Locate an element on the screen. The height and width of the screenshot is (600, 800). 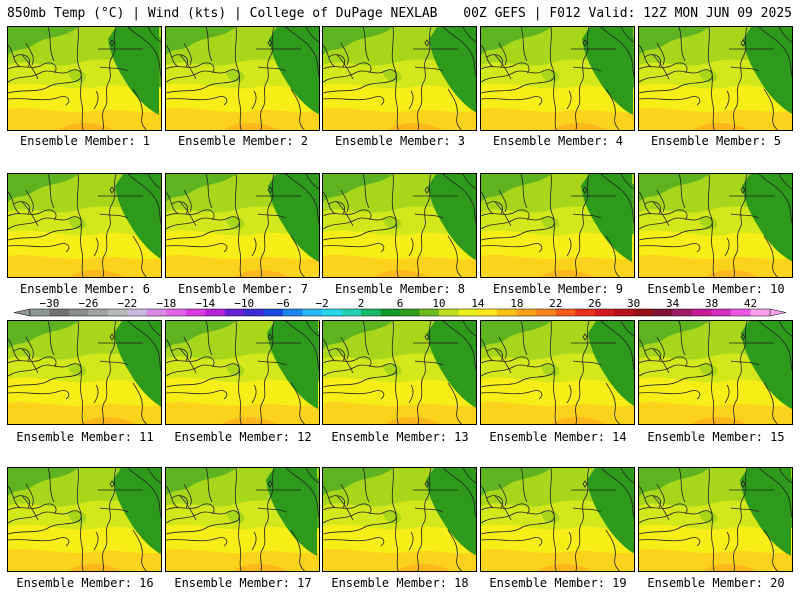
colorbar-tick-label: −2 is located at coordinates (321, 303).